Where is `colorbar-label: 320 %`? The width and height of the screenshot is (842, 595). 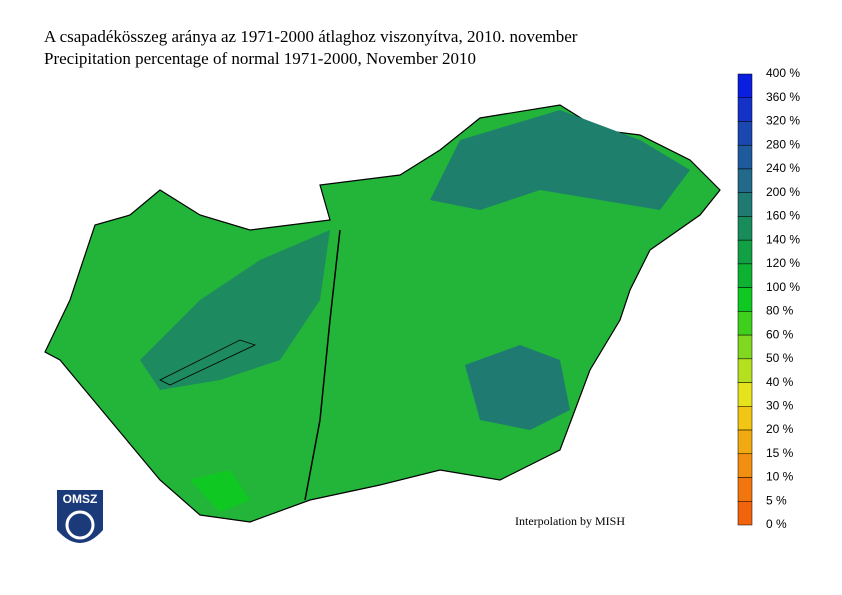 colorbar-label: 320 % is located at coordinates (783, 121).